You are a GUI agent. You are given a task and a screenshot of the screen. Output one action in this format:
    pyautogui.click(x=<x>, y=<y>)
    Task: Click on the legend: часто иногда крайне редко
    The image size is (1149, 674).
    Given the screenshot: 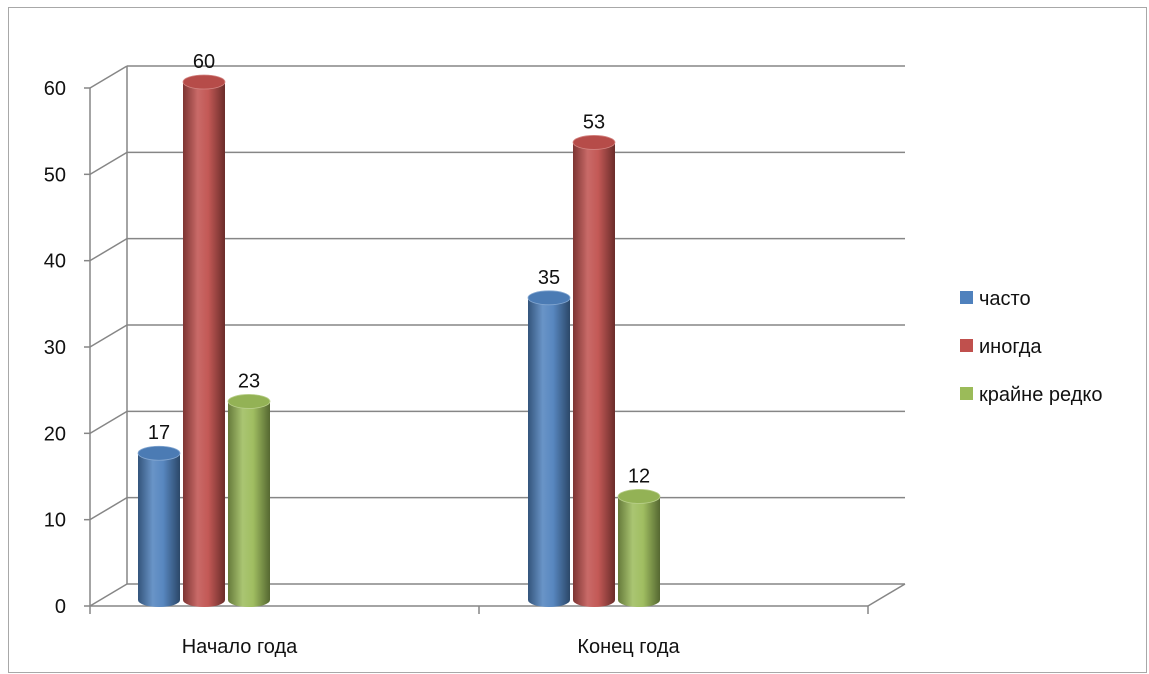 What is the action you would take?
    pyautogui.click(x=1031, y=347)
    